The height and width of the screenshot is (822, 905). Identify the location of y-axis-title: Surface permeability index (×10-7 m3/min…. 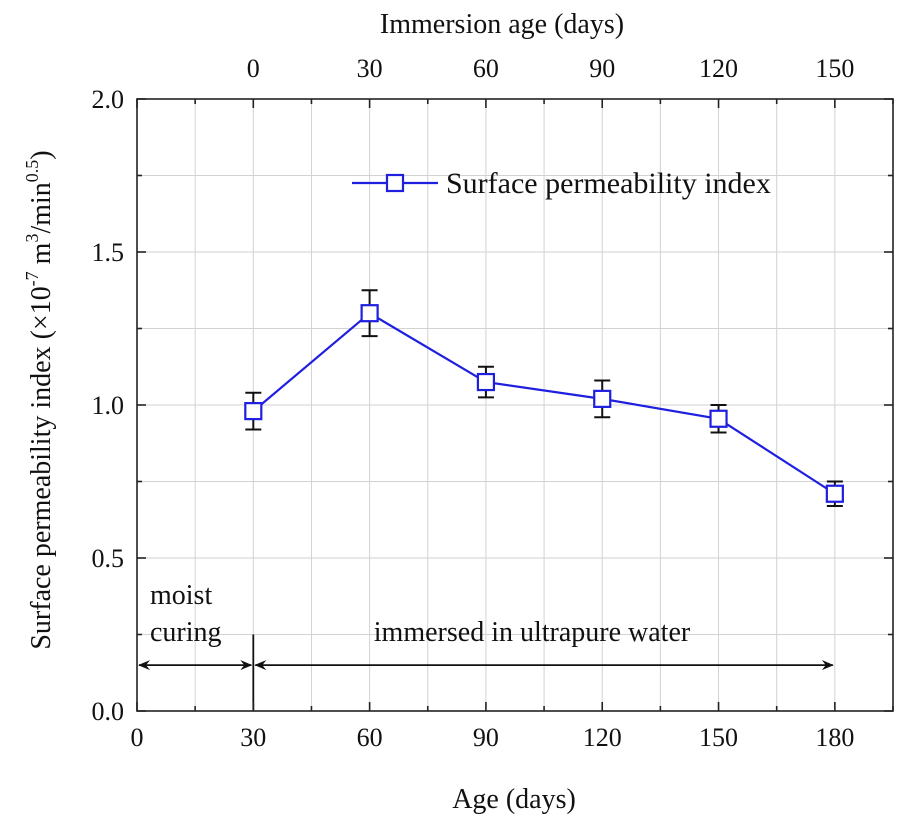
(39, 399).